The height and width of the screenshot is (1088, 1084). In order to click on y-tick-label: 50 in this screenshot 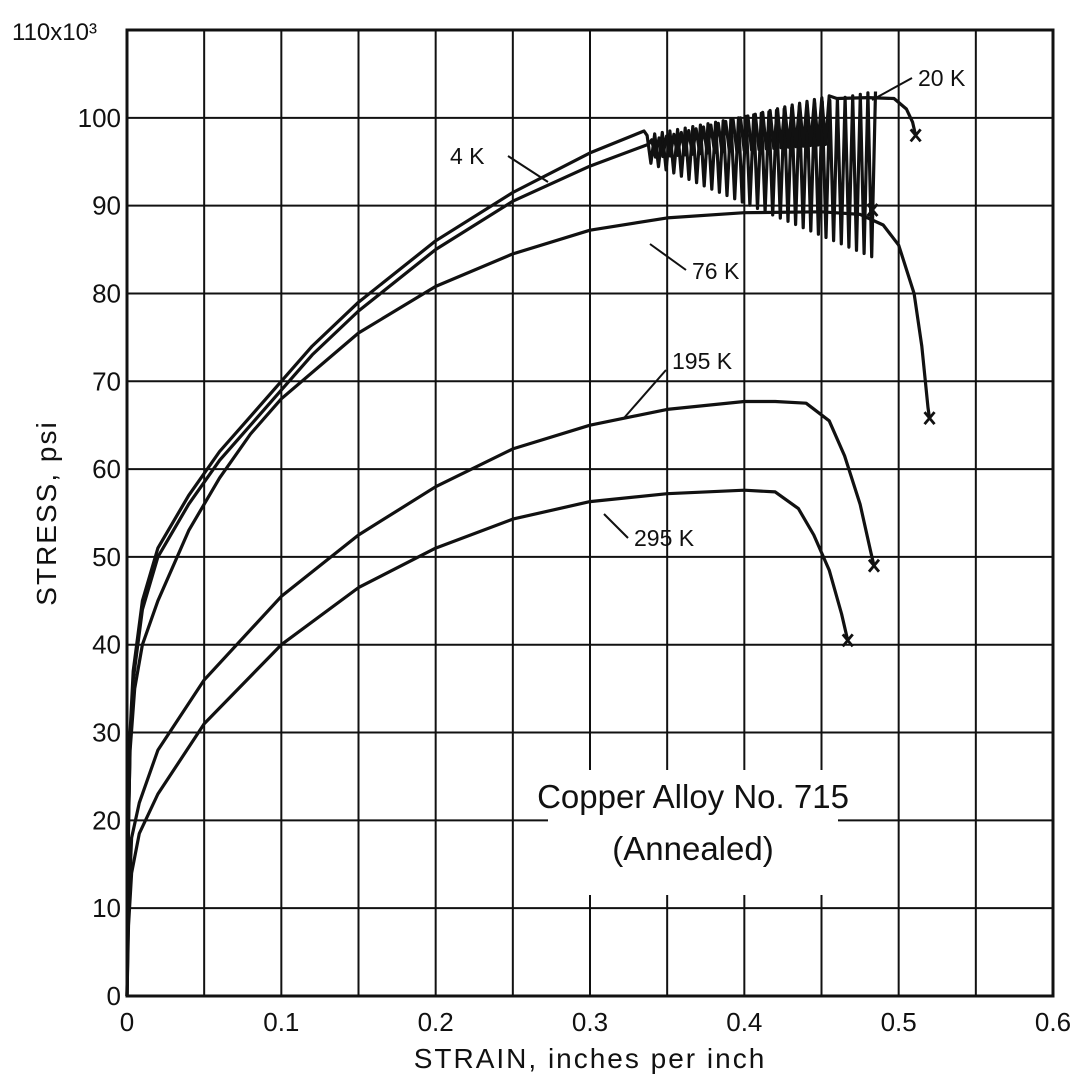, I will do `click(106, 557)`.